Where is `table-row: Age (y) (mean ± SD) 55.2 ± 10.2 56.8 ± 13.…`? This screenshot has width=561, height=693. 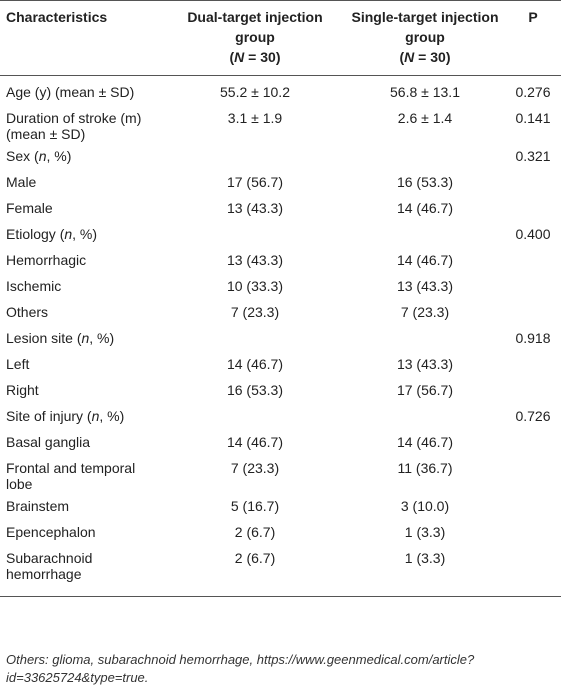 table-row: Age (y) (mean ± SD) 55.2 ± 10.2 56.8 ± 13.… is located at coordinates (280, 92).